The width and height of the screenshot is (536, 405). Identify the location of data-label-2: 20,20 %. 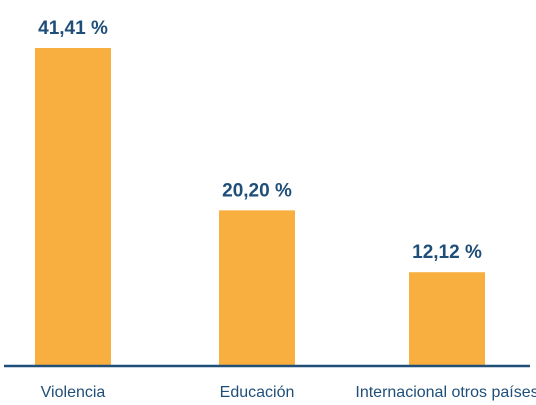
(257, 190).